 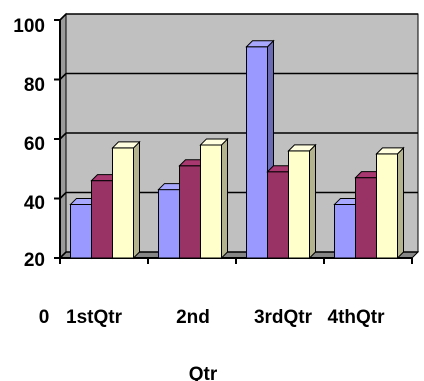 What do you see at coordinates (29, 26) in the screenshot?
I see `y-tick-label: 100` at bounding box center [29, 26].